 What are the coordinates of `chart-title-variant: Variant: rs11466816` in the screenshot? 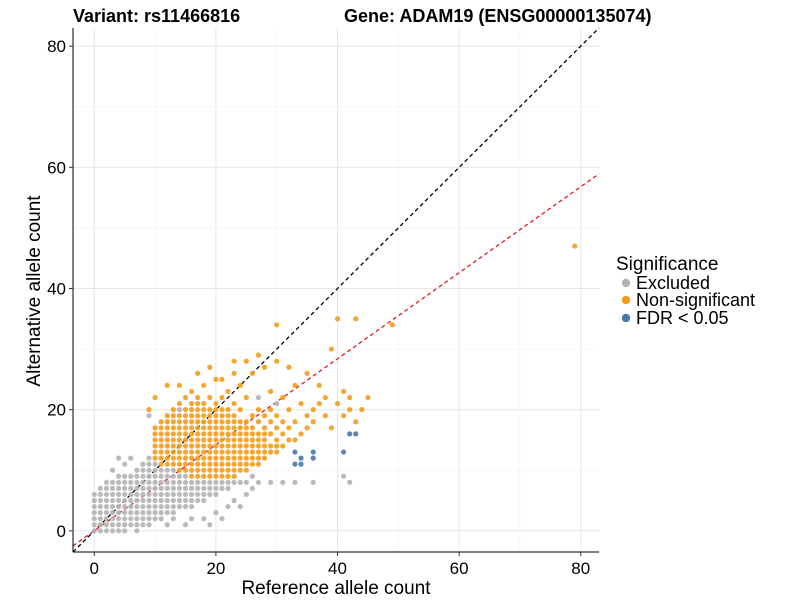 It's located at (156, 16).